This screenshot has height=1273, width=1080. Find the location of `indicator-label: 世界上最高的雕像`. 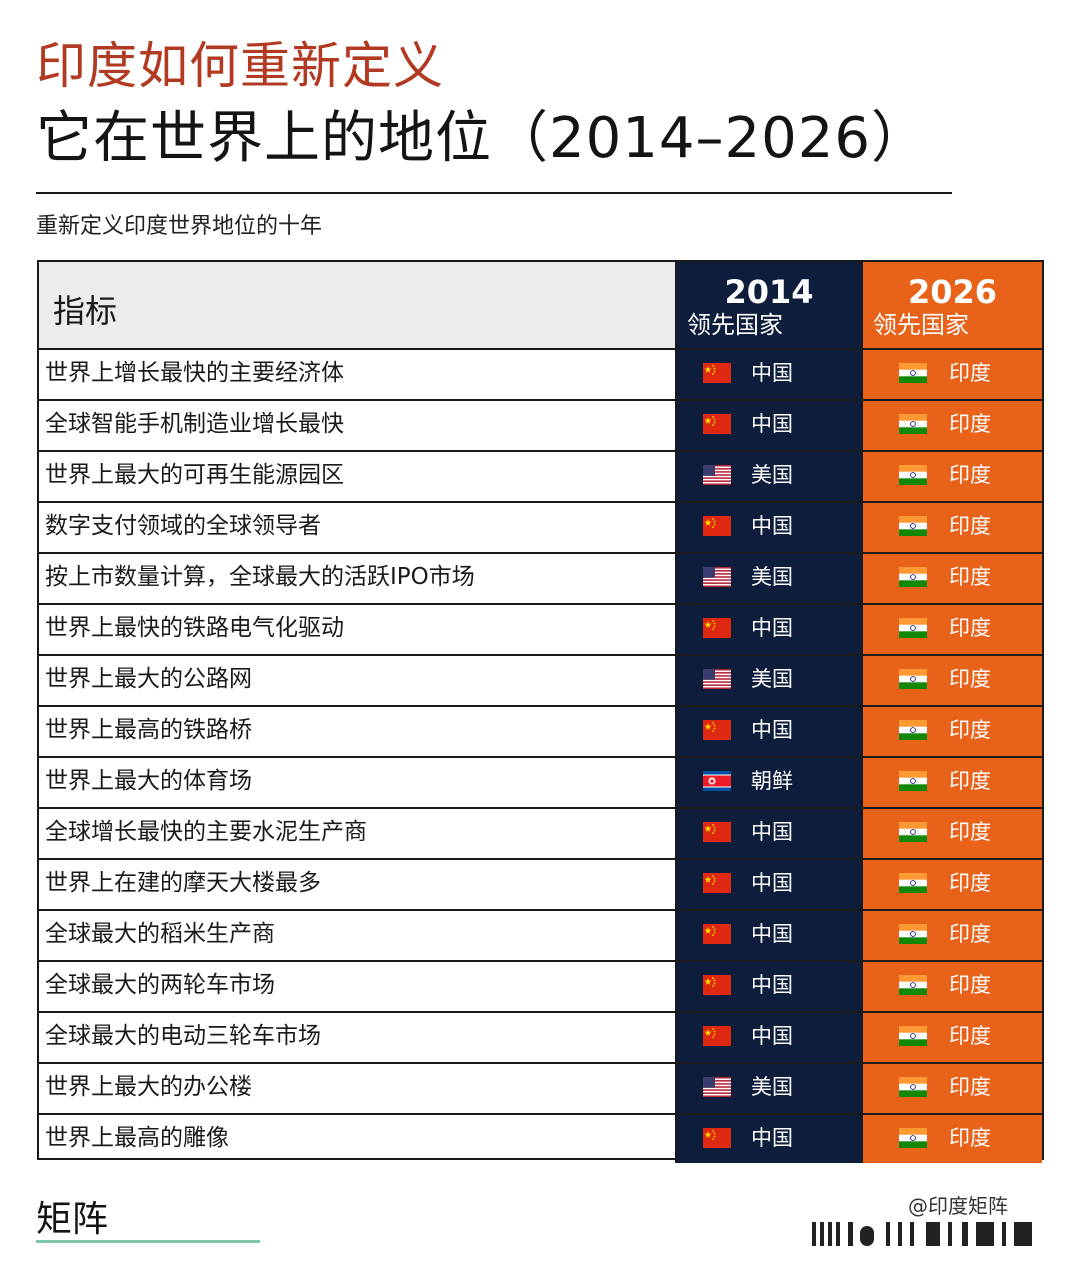

indicator-label: 世界上最高的雕像 is located at coordinates (358, 1139).